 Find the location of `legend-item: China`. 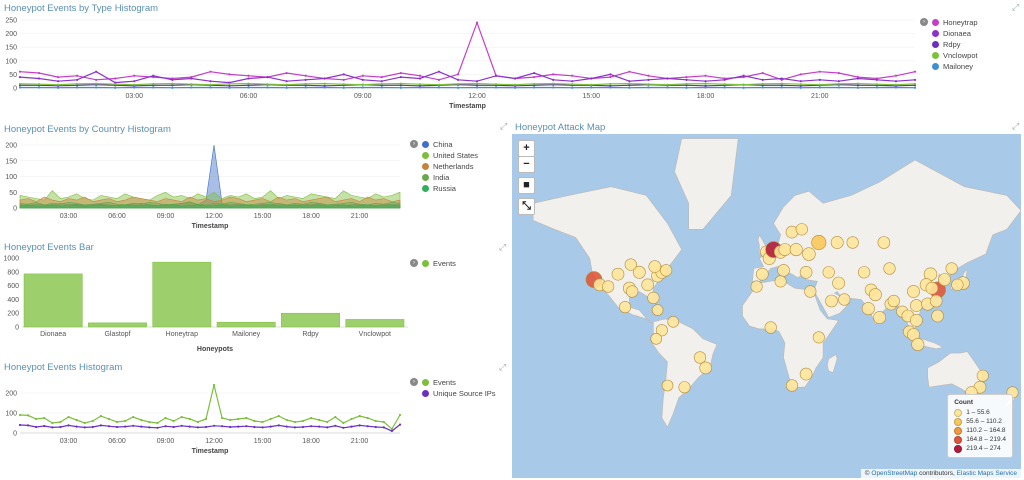

legend-item: China is located at coordinates (450, 144).